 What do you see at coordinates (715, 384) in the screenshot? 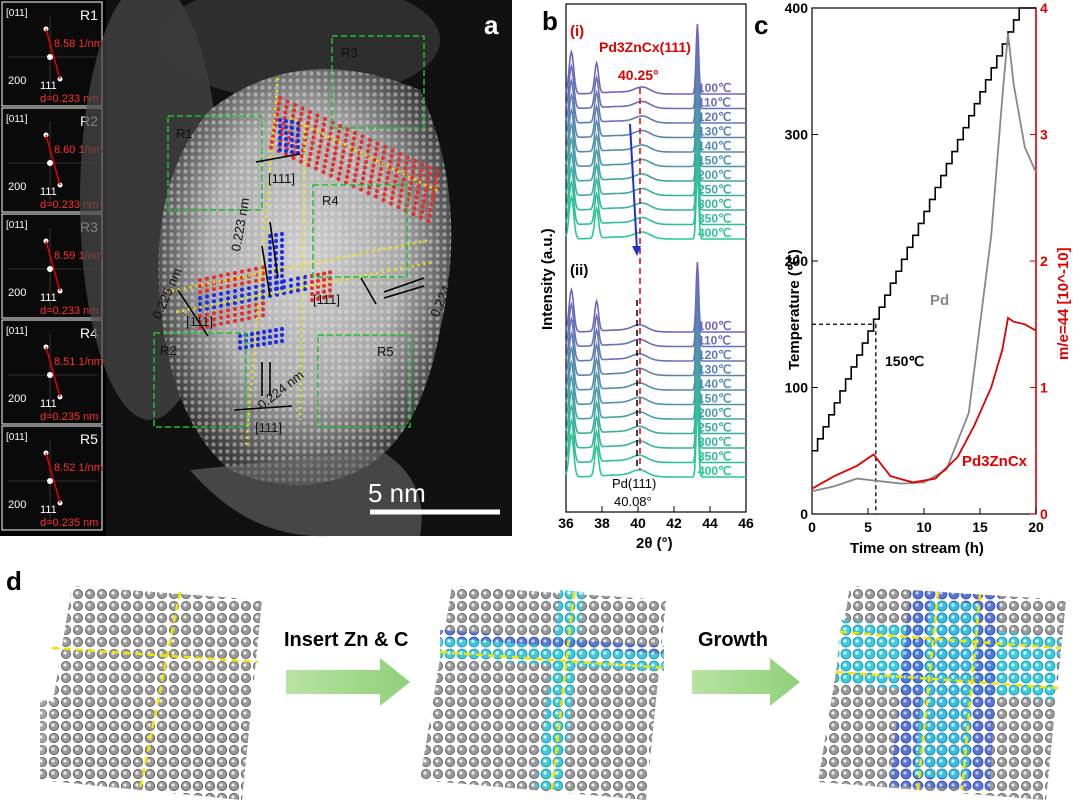
I see `temp-label: 140℃` at bounding box center [715, 384].